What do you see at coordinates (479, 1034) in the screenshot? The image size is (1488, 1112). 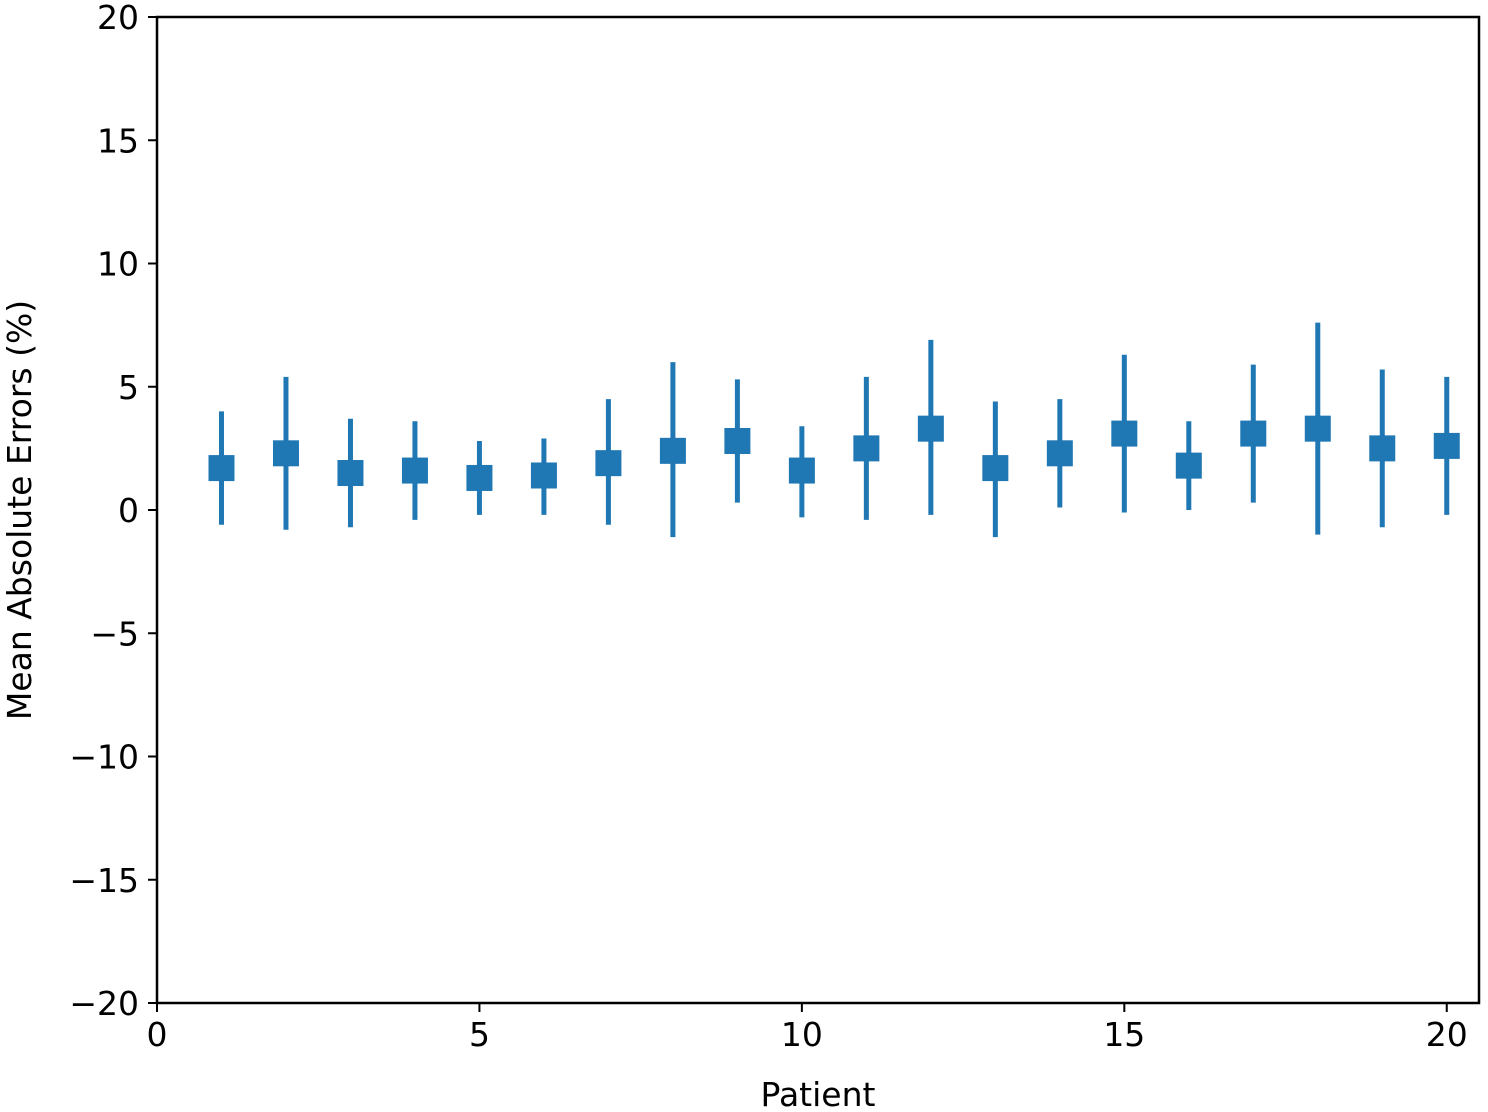 I see `x-tick-label: 5` at bounding box center [479, 1034].